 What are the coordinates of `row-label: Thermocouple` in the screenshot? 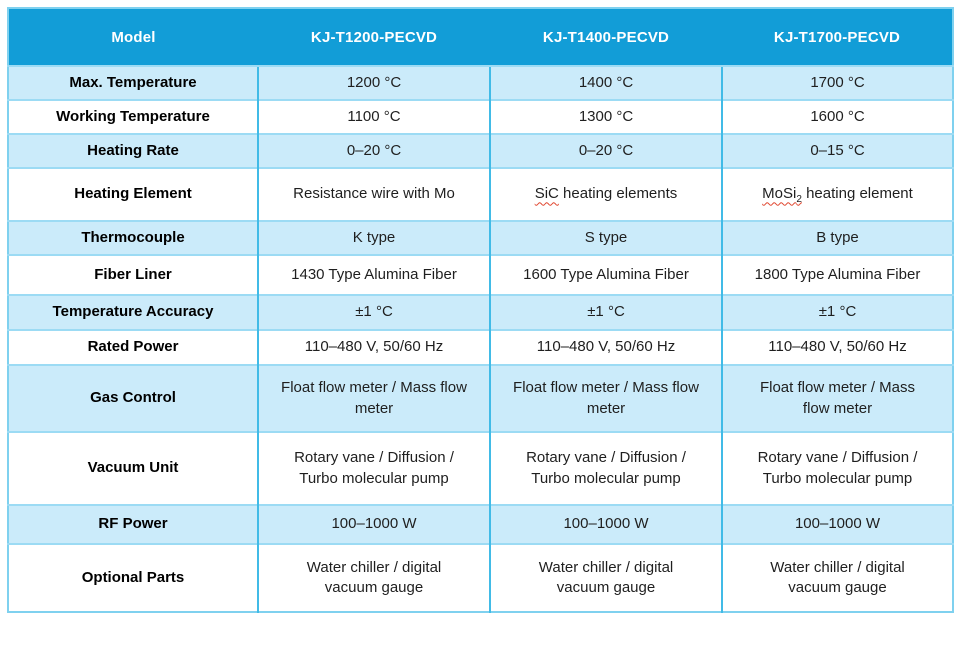 It's located at (133, 237).